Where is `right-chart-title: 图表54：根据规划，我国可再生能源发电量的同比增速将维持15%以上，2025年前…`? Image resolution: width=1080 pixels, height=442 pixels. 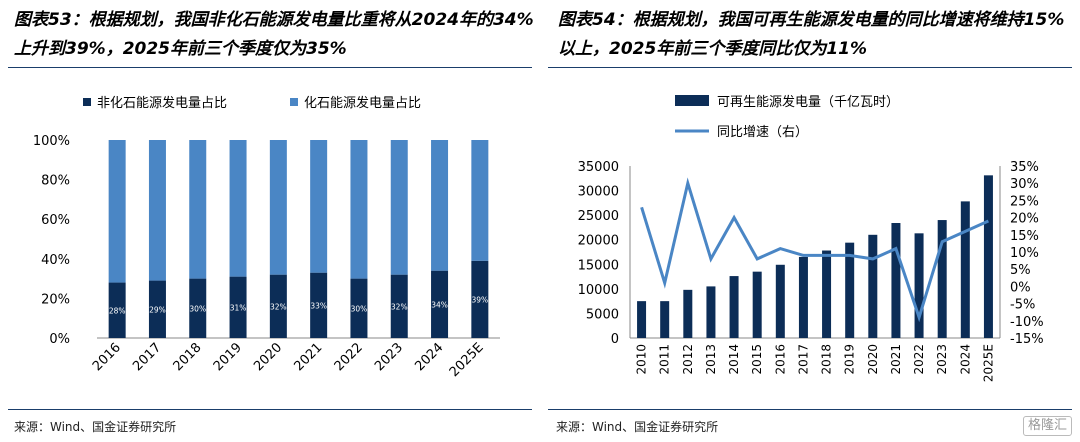 right-chart-title: 图表54：根据规划，我国可再生能源发电量的同比增速将维持15%以上，2025年前… is located at coordinates (811, 34).